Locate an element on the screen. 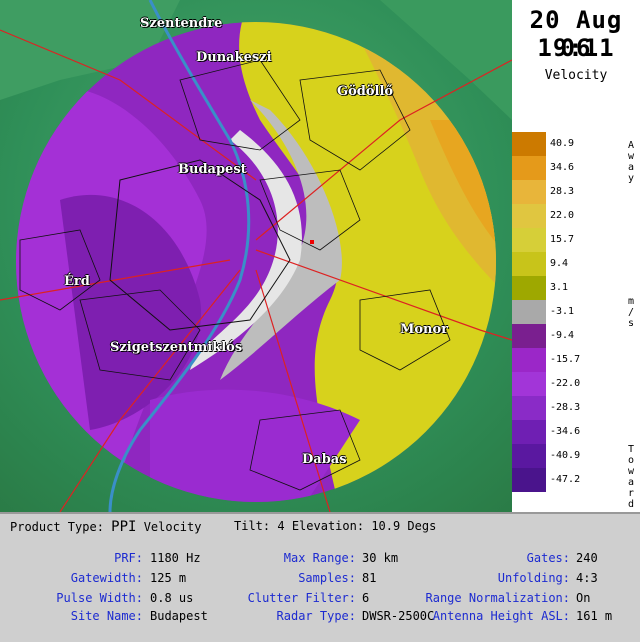 The height and width of the screenshot is (642, 640). scale-row: -22.0 is located at coordinates (576, 384).